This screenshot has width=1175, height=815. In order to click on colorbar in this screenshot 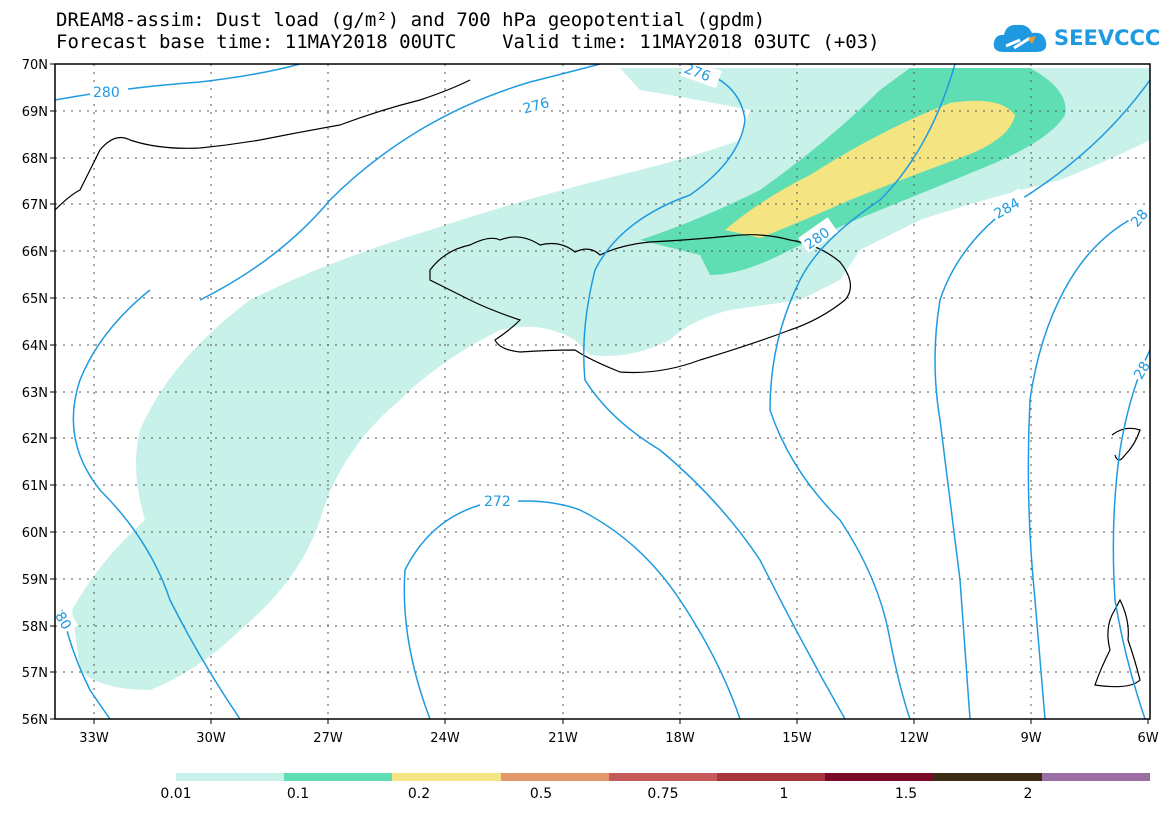, I will do `click(663, 777)`.